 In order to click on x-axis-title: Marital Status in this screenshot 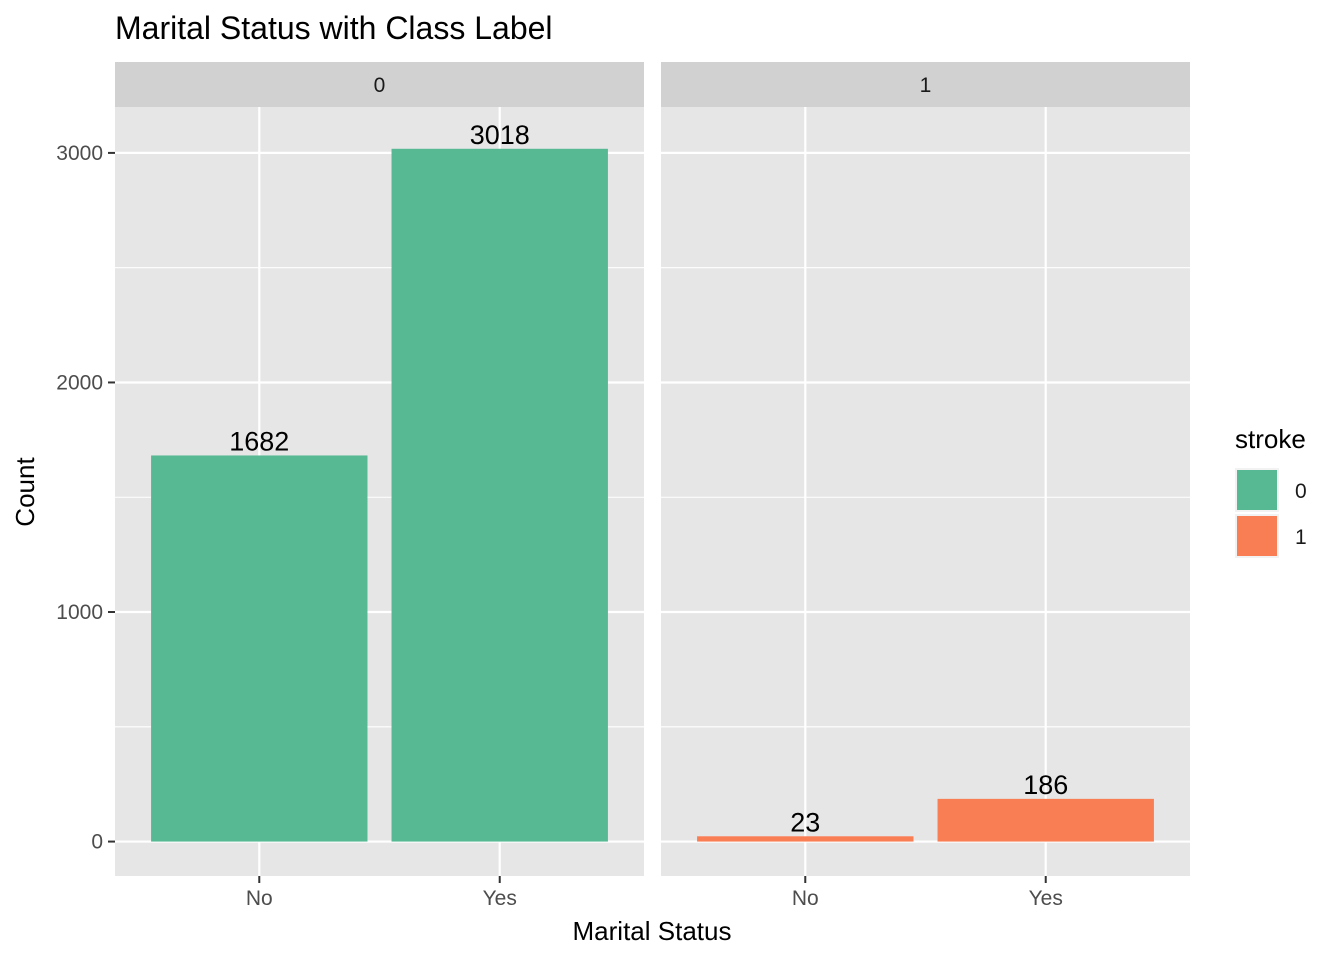, I will do `click(652, 931)`.